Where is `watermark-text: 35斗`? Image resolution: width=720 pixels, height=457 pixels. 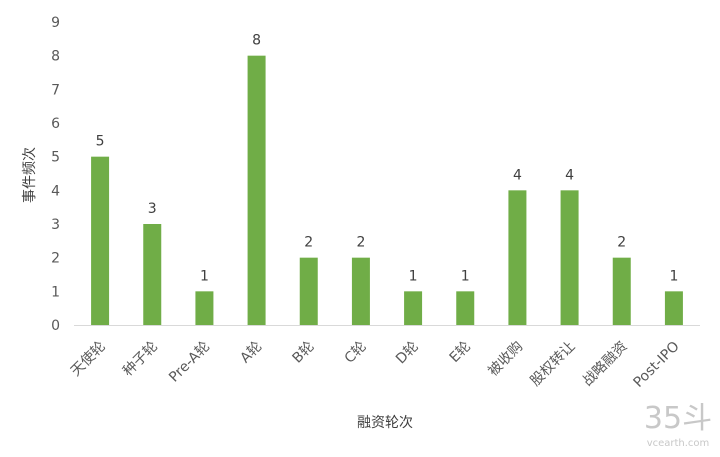
watermark-text: 35斗 is located at coordinates (678, 418).